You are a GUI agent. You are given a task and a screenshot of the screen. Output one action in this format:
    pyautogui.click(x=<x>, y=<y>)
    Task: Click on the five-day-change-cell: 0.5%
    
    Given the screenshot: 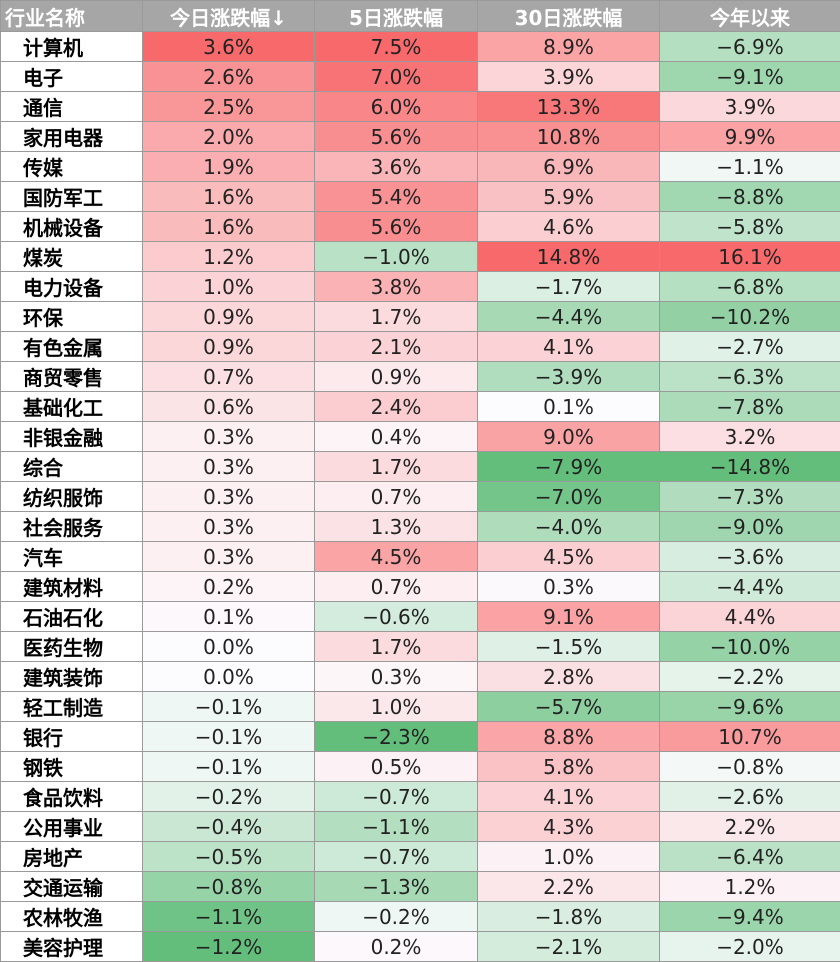 What is the action you would take?
    pyautogui.click(x=396, y=767)
    